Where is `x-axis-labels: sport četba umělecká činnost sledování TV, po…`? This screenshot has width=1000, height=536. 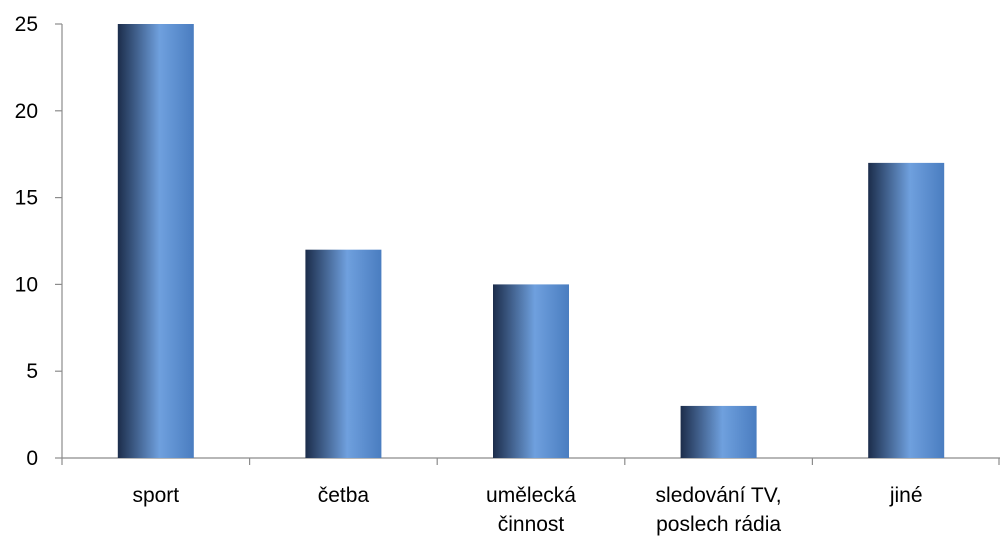
x-axis-labels: sport četba umělecká činnost sledování TV, po… is located at coordinates (527, 510).